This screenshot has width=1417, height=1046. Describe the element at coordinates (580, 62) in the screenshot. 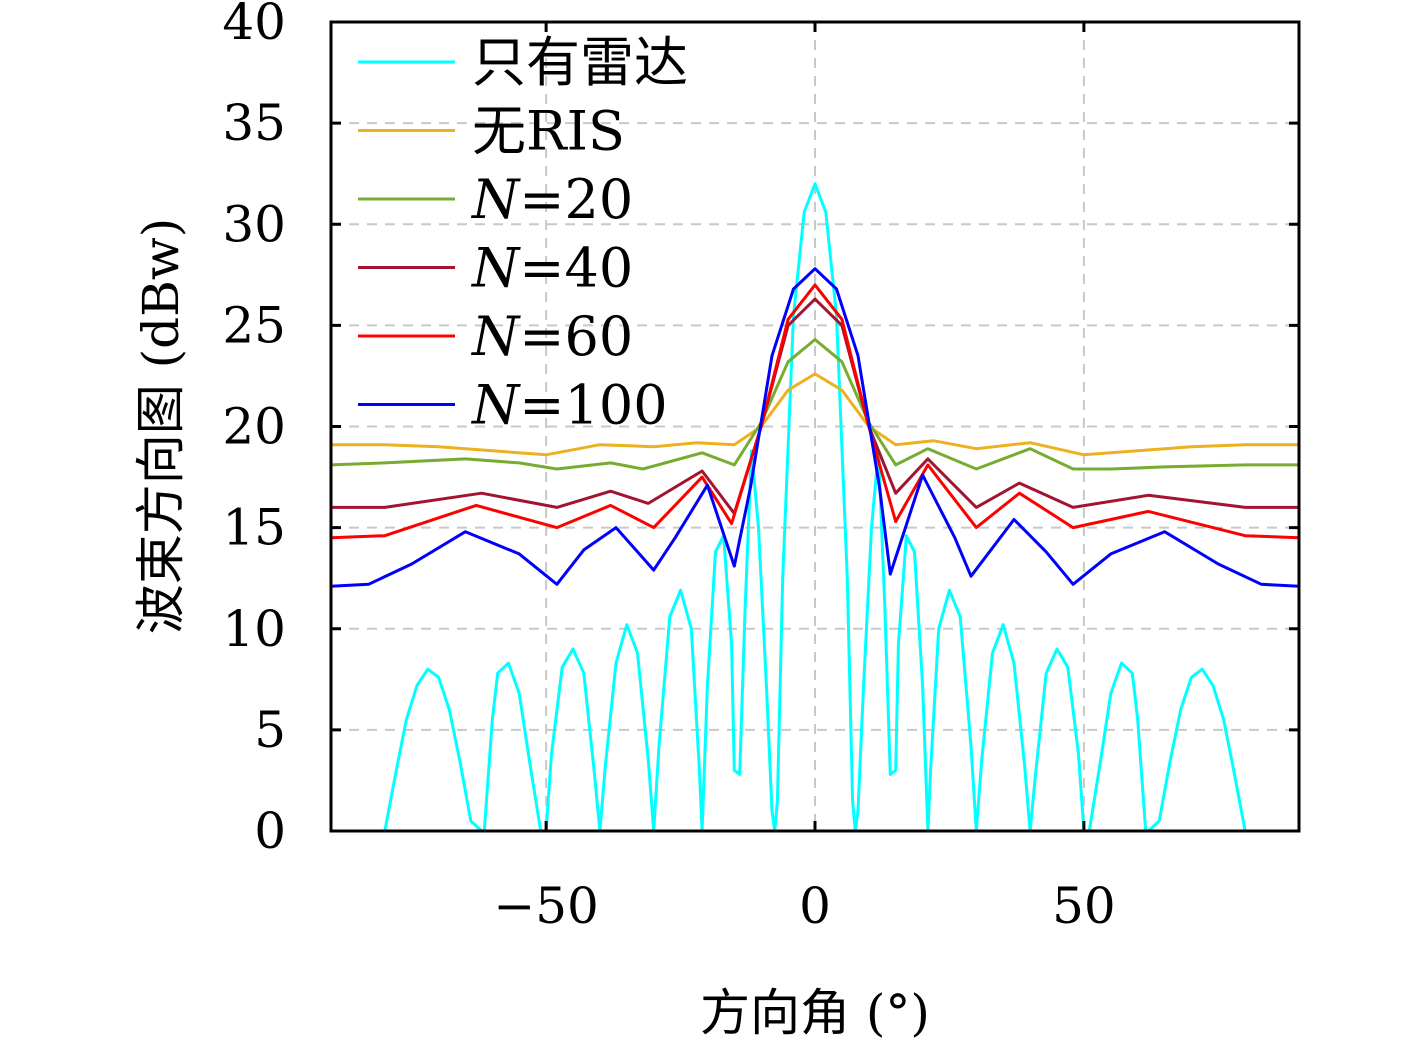

I see `legend-label: 只有雷达` at that location.